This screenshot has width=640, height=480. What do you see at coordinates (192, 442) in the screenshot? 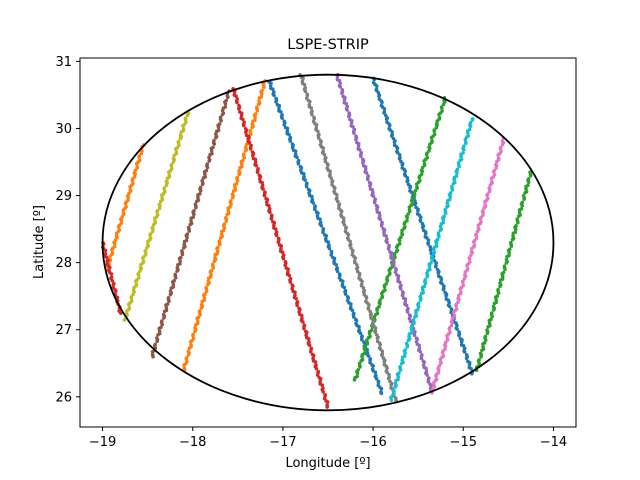
I see `x-tick-label: −18` at bounding box center [192, 442].